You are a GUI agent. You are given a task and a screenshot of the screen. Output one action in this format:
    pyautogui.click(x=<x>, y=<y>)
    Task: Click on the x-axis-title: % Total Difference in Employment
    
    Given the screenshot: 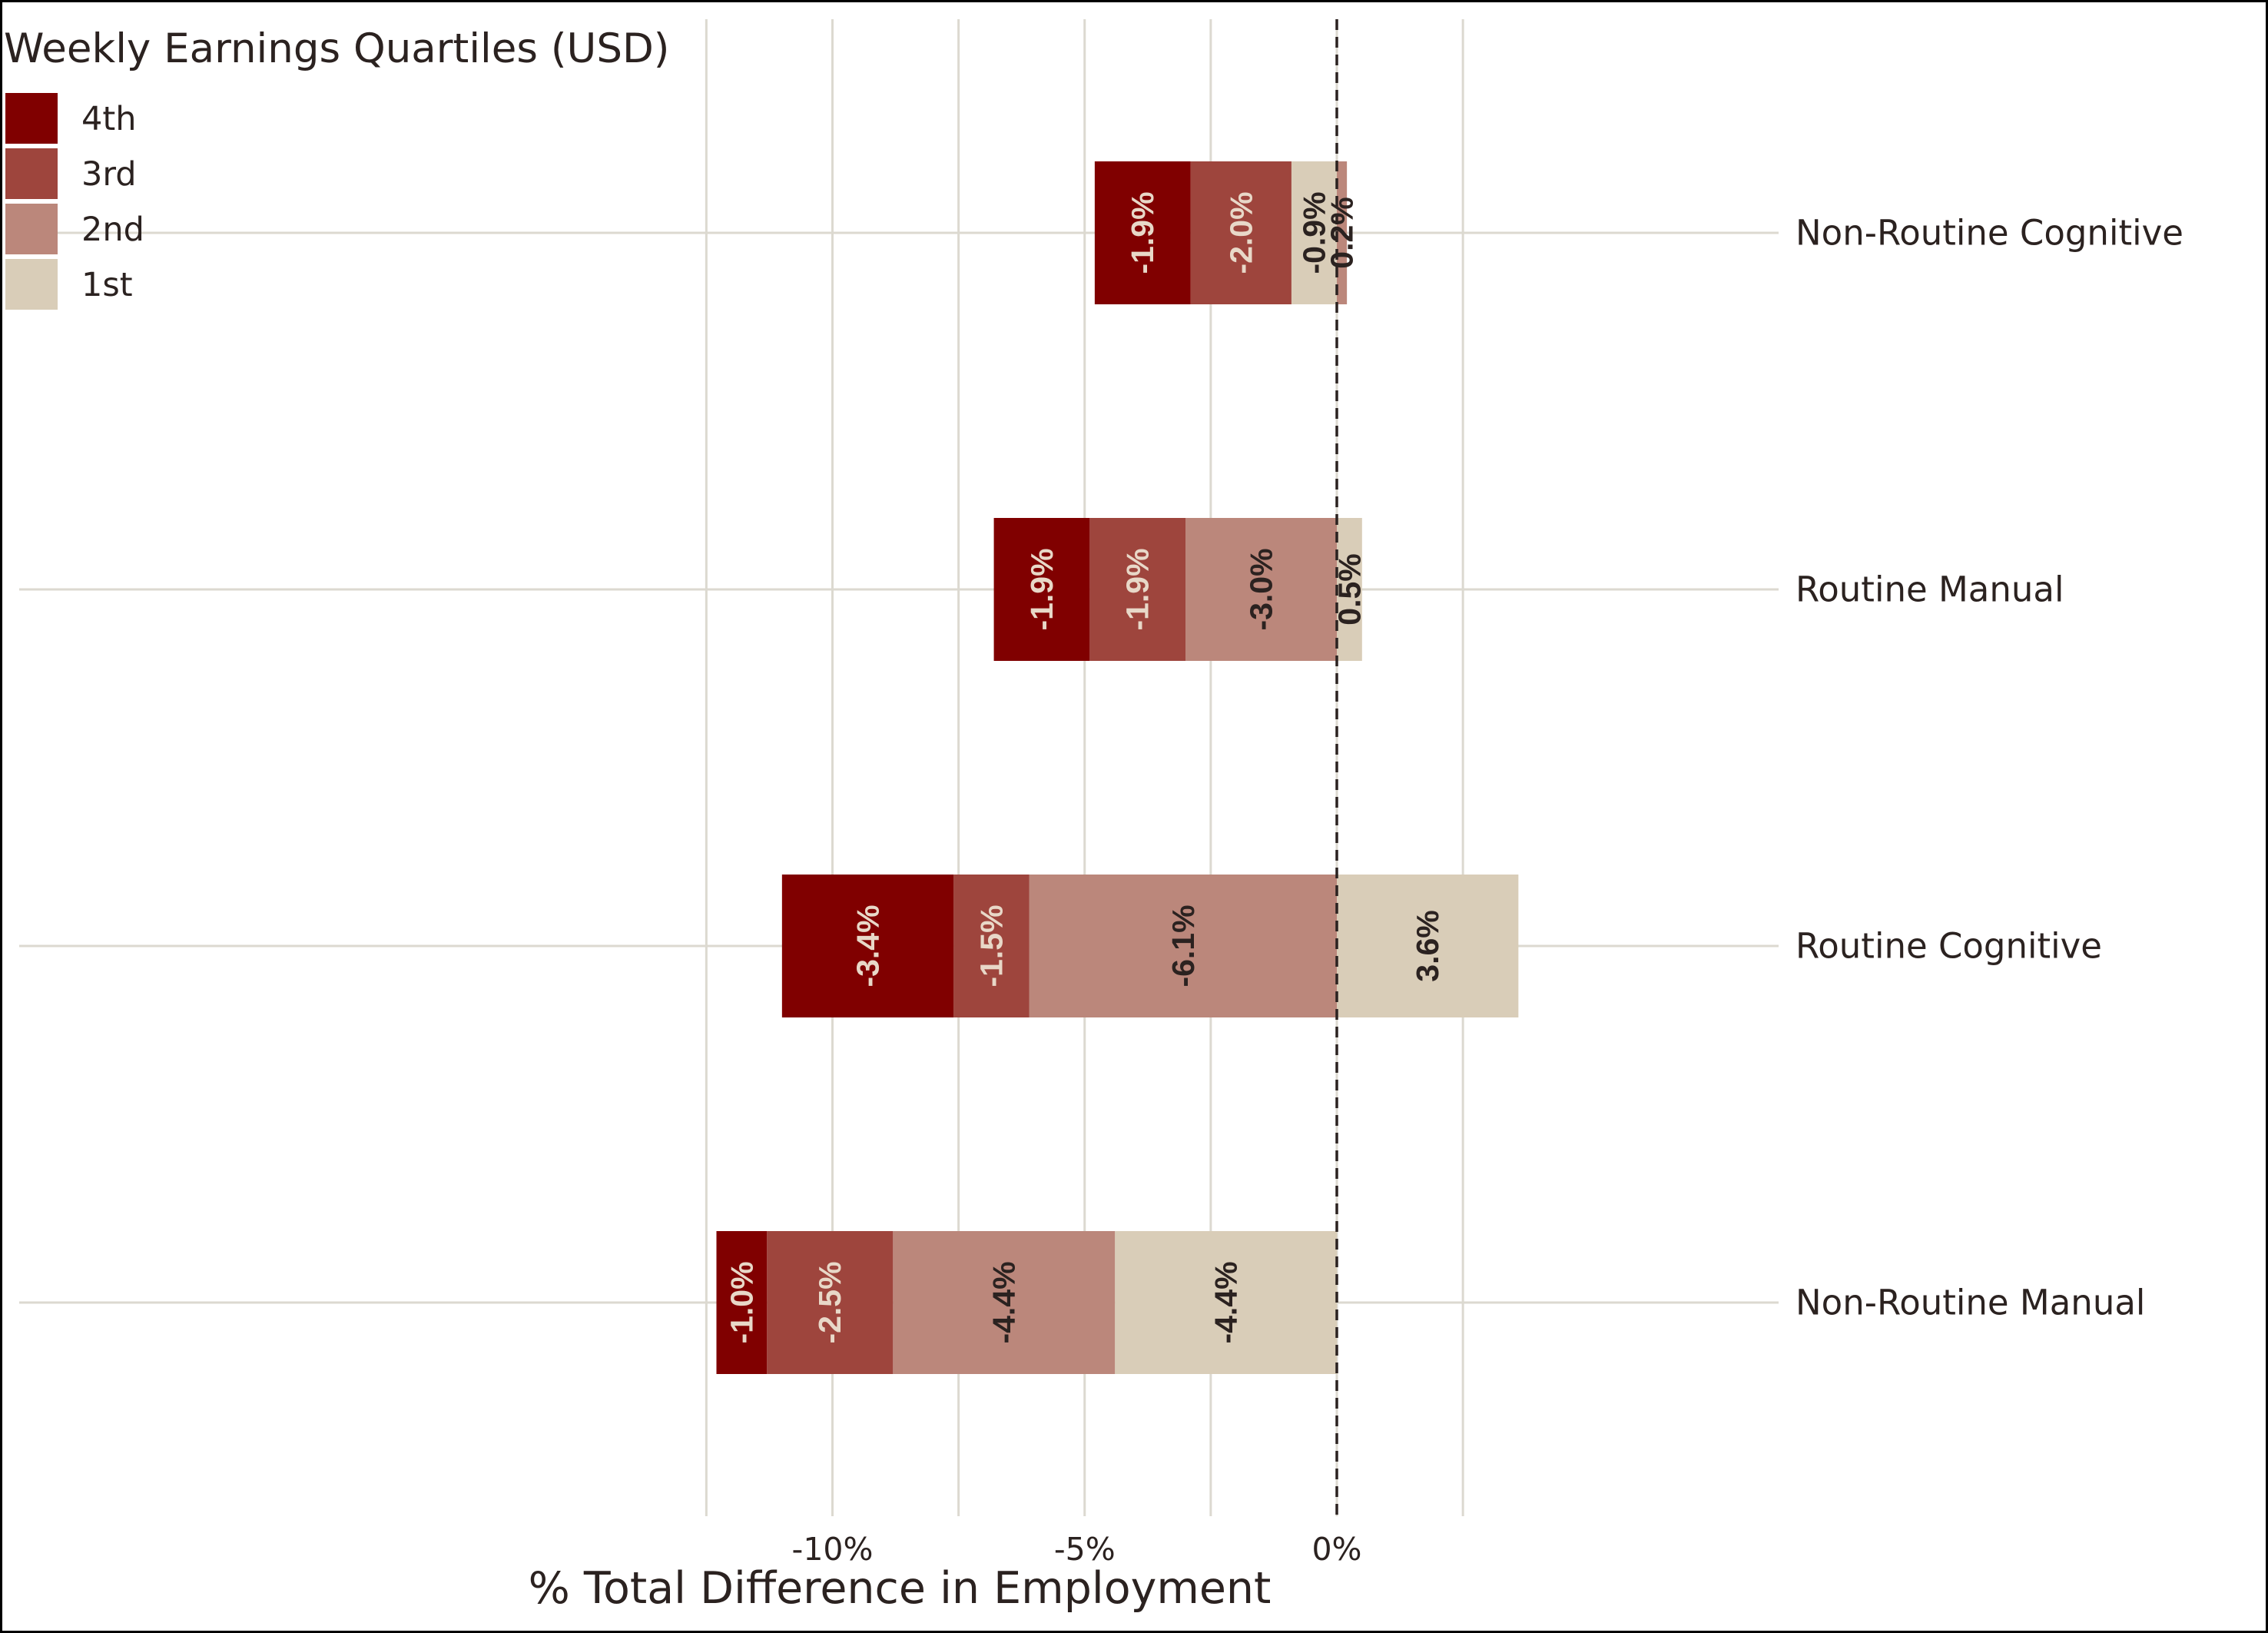 What is the action you would take?
    pyautogui.click(x=900, y=1589)
    